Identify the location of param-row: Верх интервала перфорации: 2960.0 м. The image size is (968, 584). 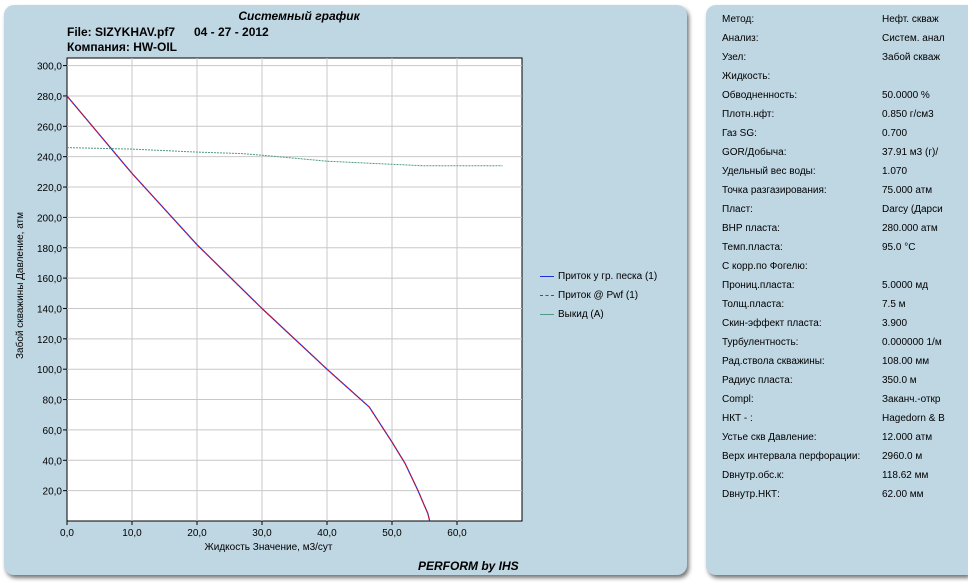
(837, 457).